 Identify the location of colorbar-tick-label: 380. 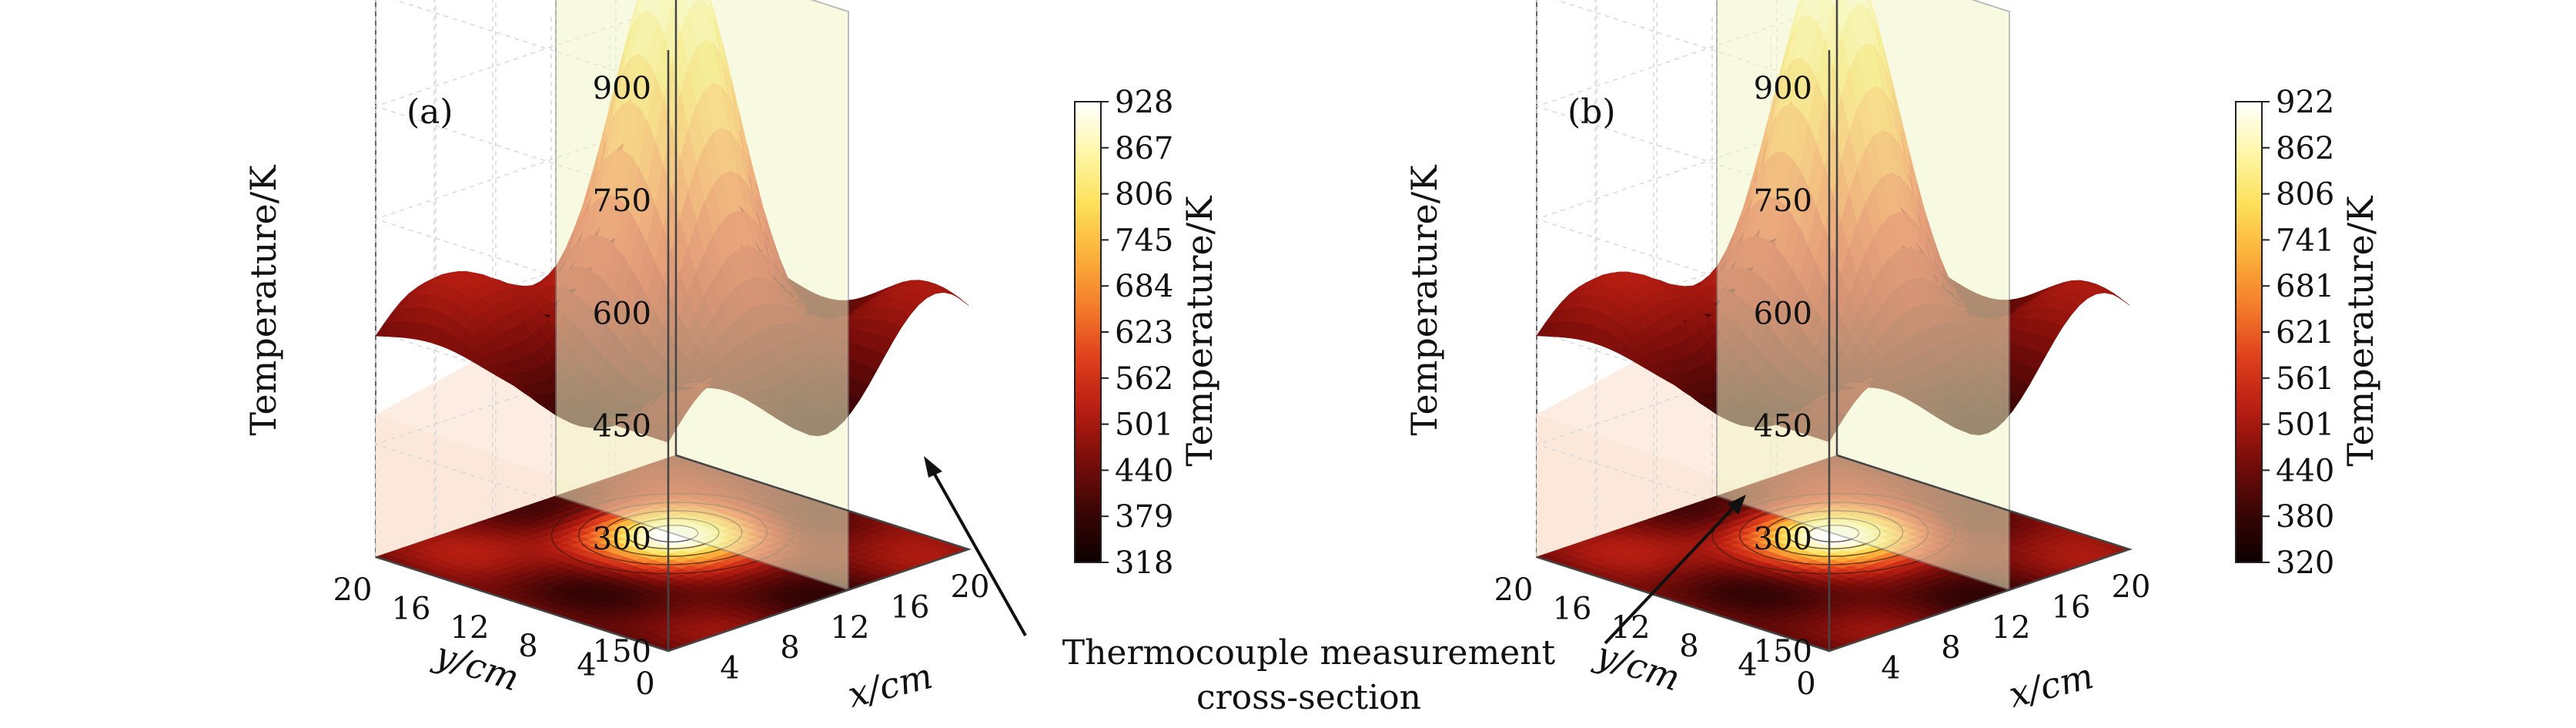
(2305, 517).